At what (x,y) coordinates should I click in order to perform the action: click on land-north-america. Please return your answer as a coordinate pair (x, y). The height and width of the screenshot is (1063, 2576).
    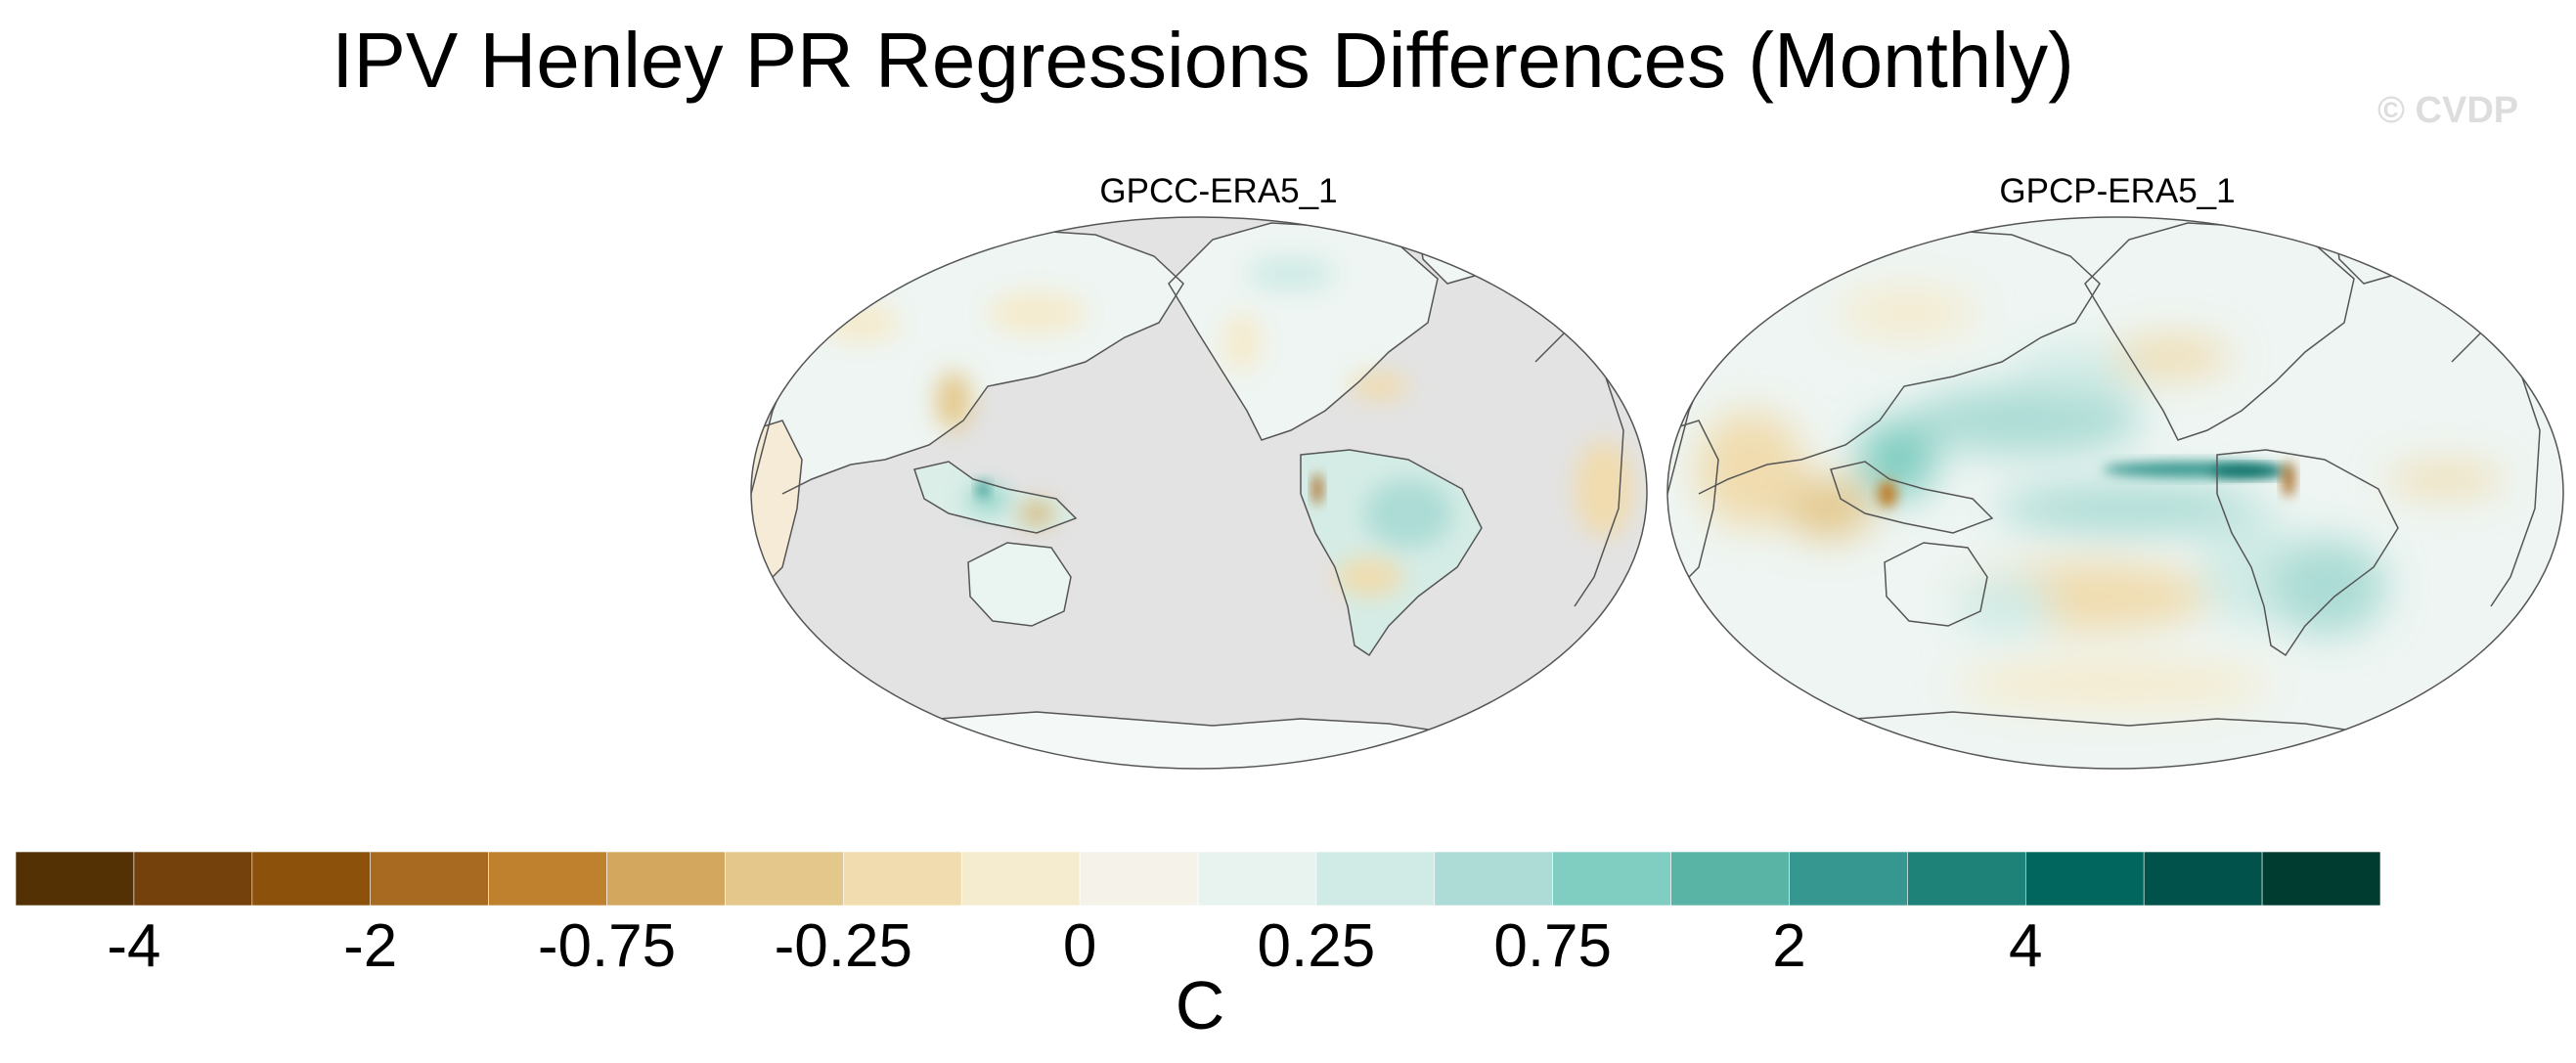
    Looking at the image, I should click on (1303, 332).